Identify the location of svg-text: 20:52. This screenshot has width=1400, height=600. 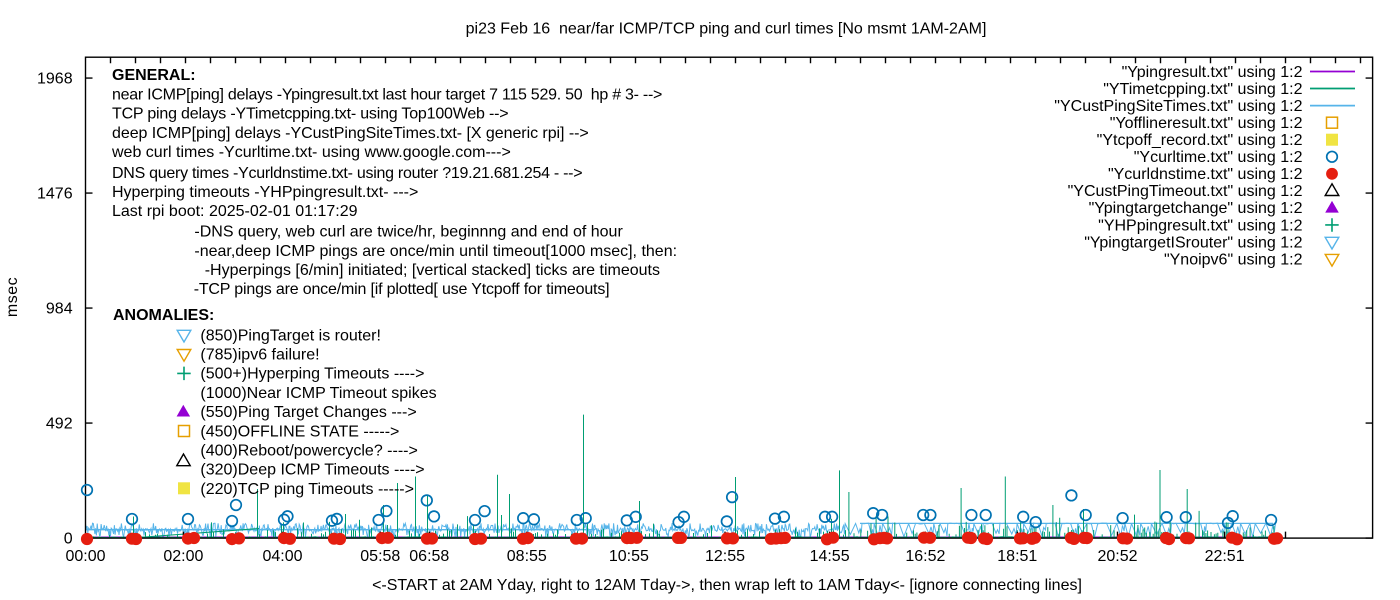
(1117, 556).